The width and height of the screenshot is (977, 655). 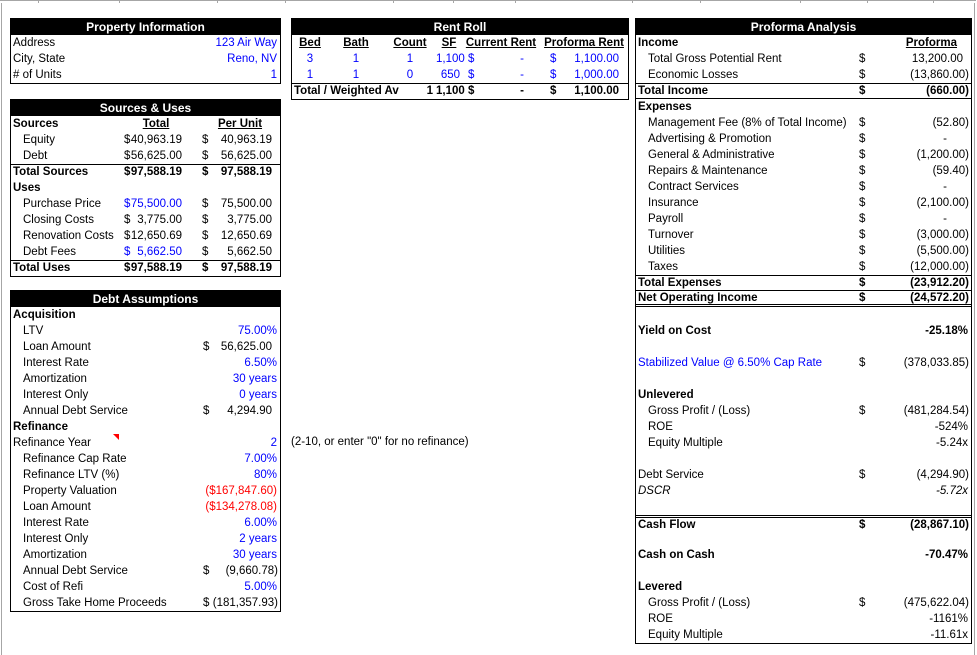 What do you see at coordinates (913, 619) in the screenshot?
I see `cell-value-container: -1161%` at bounding box center [913, 619].